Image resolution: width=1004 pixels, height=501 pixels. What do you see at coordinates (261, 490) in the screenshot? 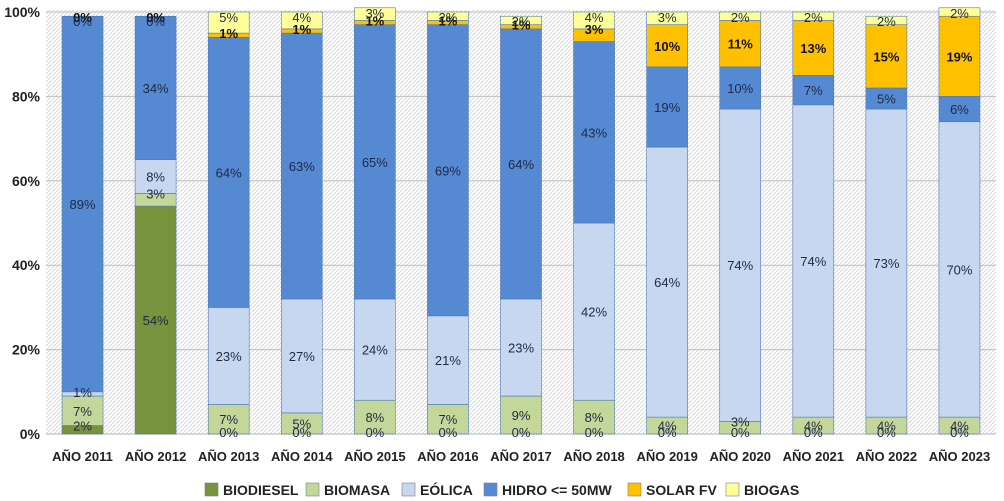
I see `legend-label: BIODIESEL` at bounding box center [261, 490].